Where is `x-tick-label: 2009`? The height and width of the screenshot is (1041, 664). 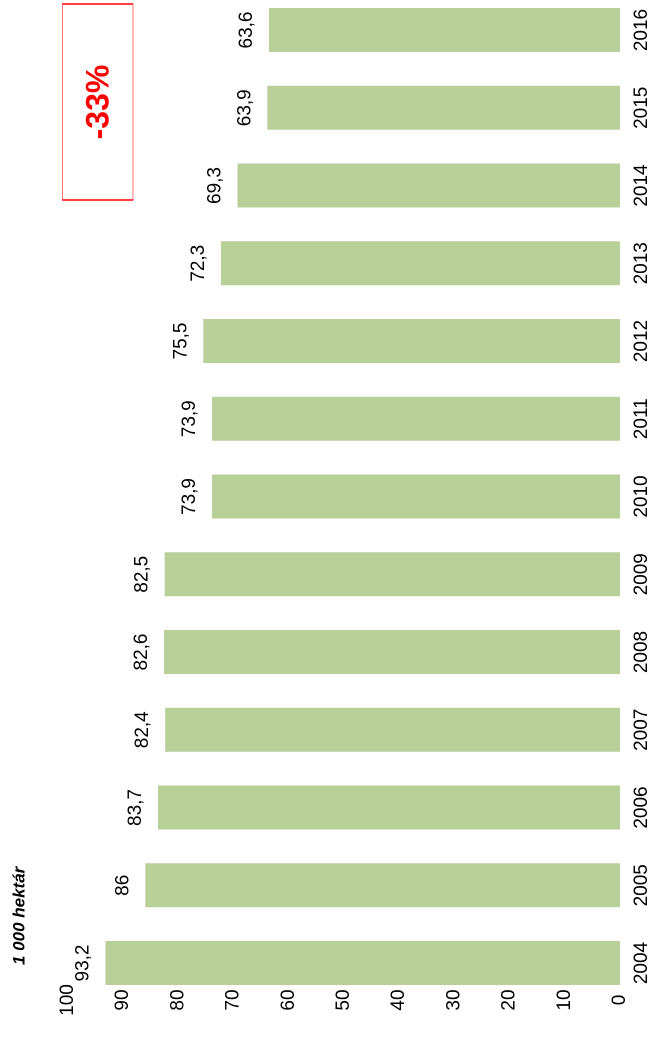 x-tick-label: 2009 is located at coordinates (641, 574).